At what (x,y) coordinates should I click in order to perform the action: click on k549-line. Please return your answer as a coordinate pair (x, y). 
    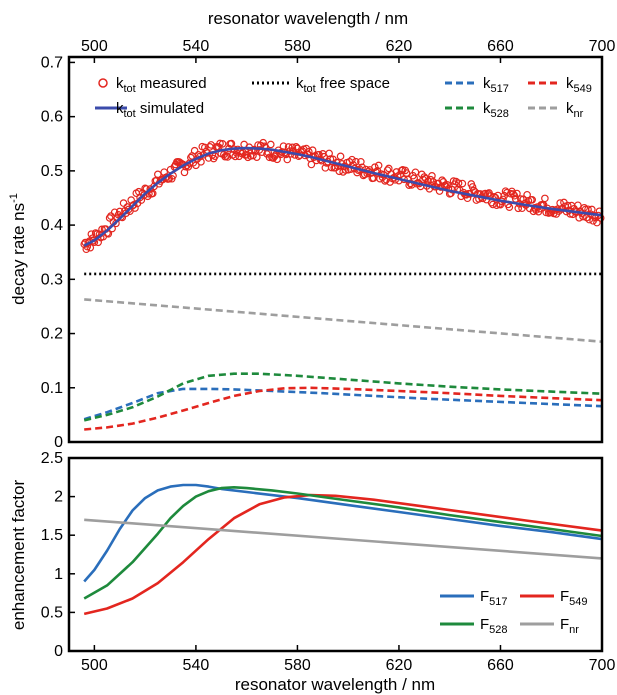
    Looking at the image, I should click on (343, 408).